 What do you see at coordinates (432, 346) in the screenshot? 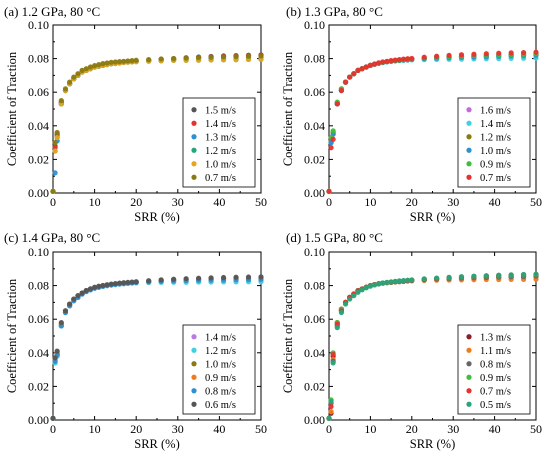
I see `data-points` at bounding box center [432, 346].